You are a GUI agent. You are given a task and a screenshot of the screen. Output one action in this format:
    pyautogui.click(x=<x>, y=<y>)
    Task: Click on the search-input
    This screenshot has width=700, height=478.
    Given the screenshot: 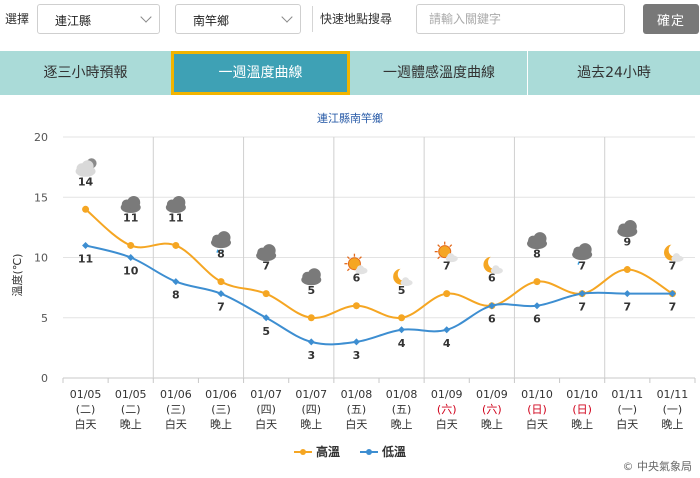 What is the action you would take?
    pyautogui.click(x=520, y=19)
    